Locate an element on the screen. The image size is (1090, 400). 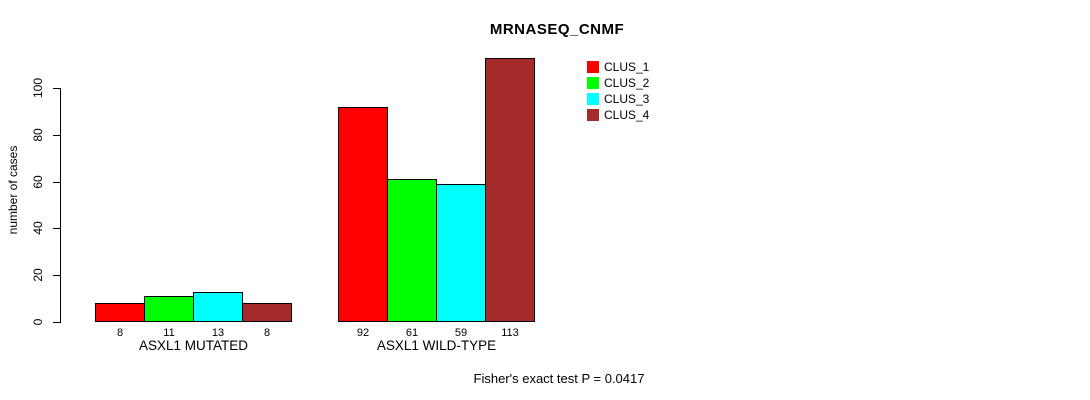
group-label: ASXL1 WILD-TYPE is located at coordinates (436, 345).